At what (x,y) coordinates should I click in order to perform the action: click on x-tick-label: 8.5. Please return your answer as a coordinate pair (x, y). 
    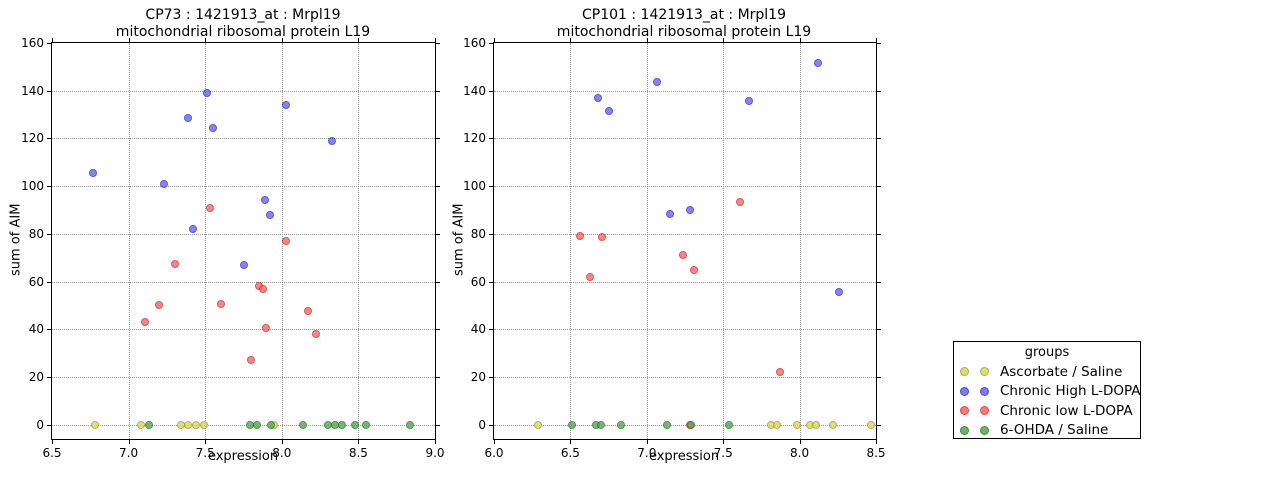
    Looking at the image, I should click on (358, 453).